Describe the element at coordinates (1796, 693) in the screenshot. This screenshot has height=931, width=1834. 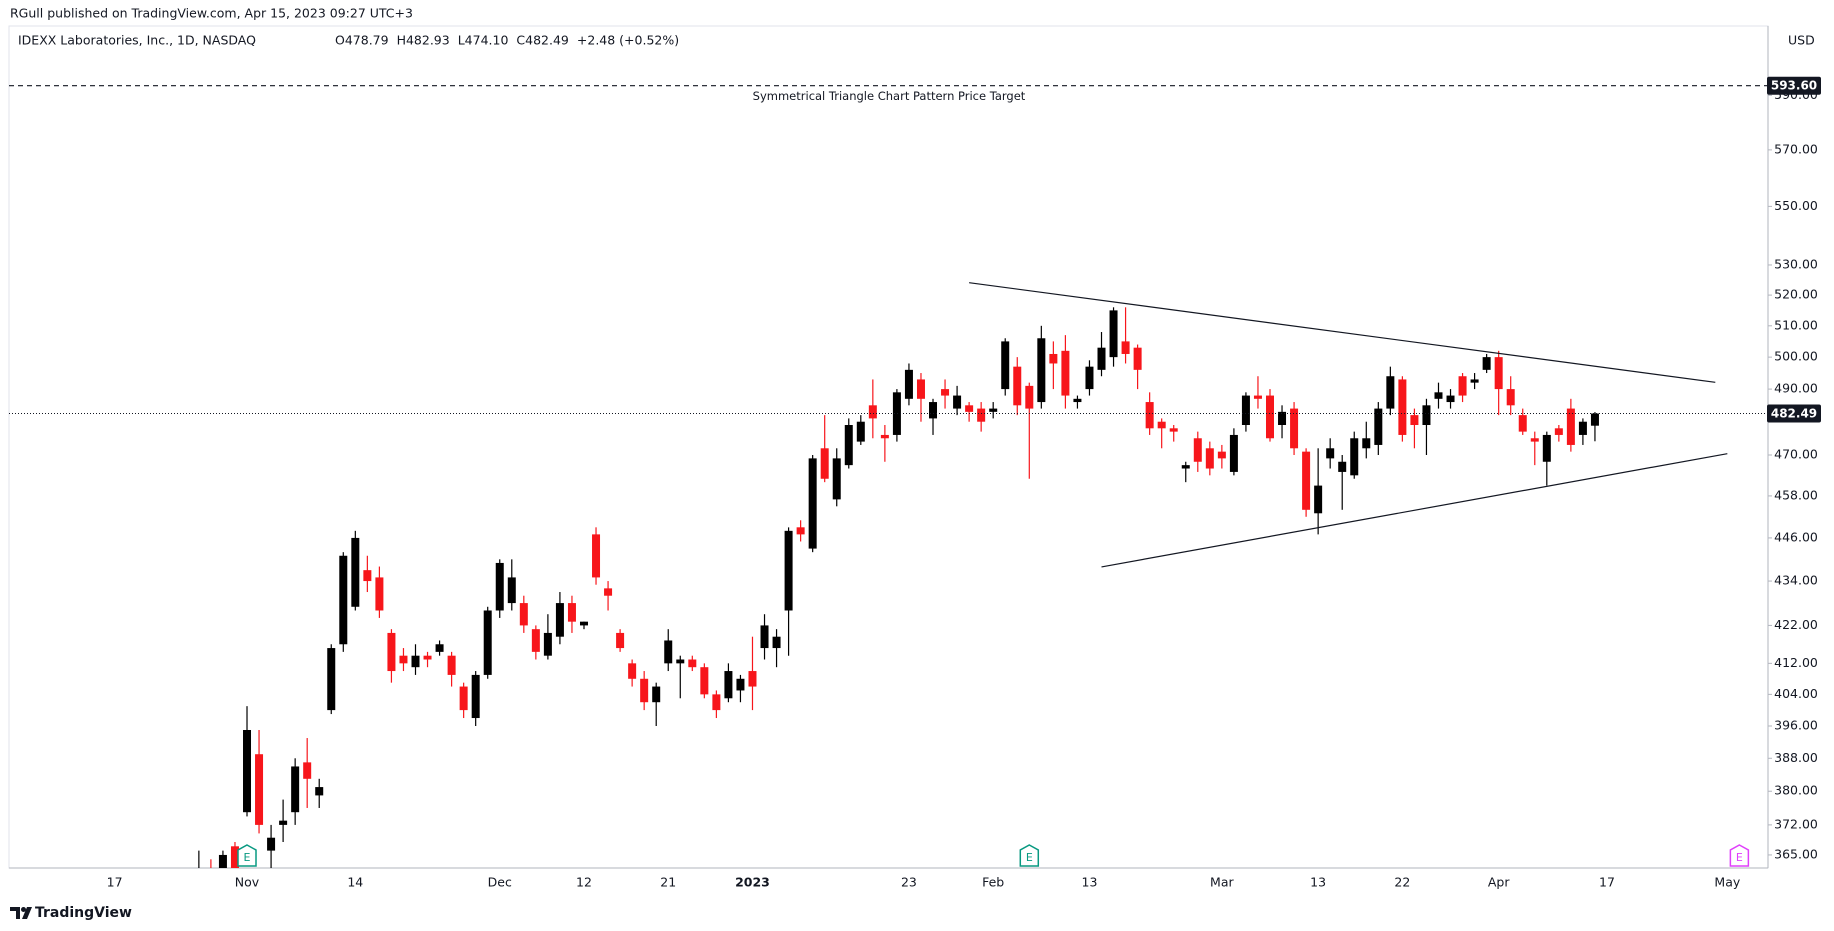
I see `y-tick-label: 404.00` at that location.